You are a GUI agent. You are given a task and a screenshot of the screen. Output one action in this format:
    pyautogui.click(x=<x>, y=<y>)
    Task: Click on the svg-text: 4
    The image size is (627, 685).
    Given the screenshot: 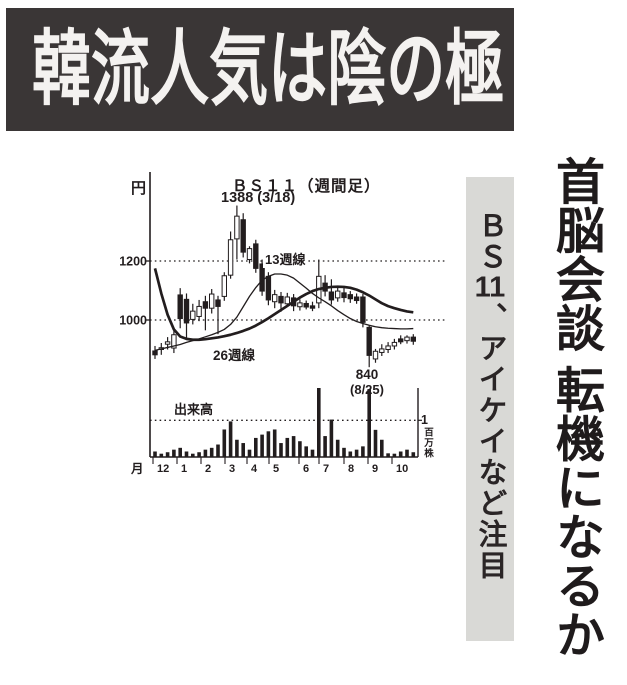 What is the action you would take?
    pyautogui.click(x=254, y=469)
    